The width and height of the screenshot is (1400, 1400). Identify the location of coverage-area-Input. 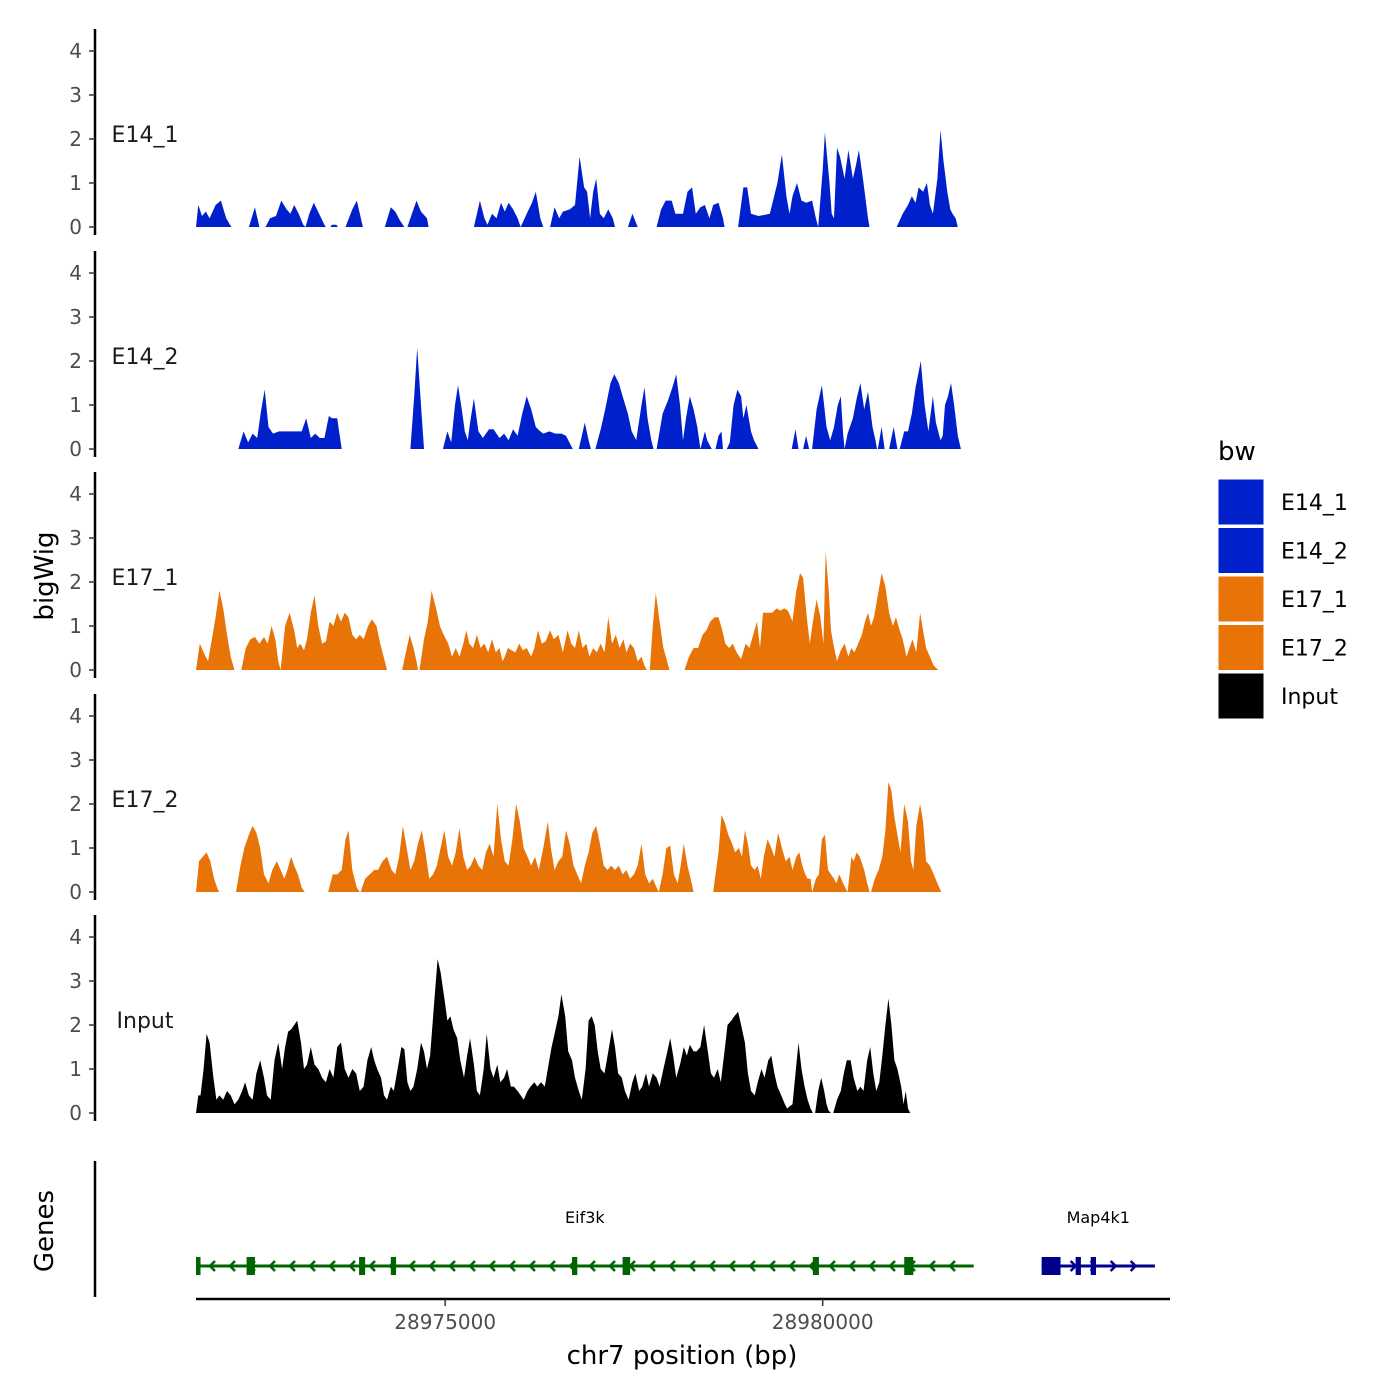
(553, 1036).